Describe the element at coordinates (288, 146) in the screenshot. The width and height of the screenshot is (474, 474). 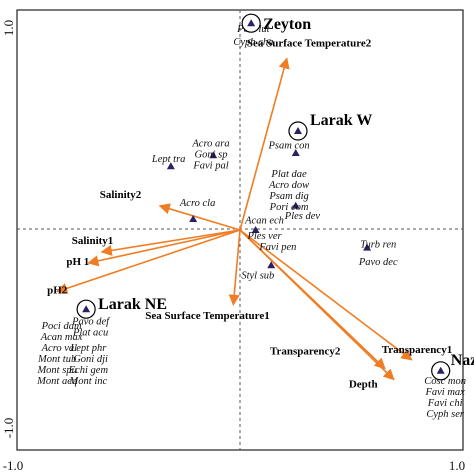
I see `species-label-psam-con: Psam con` at that location.